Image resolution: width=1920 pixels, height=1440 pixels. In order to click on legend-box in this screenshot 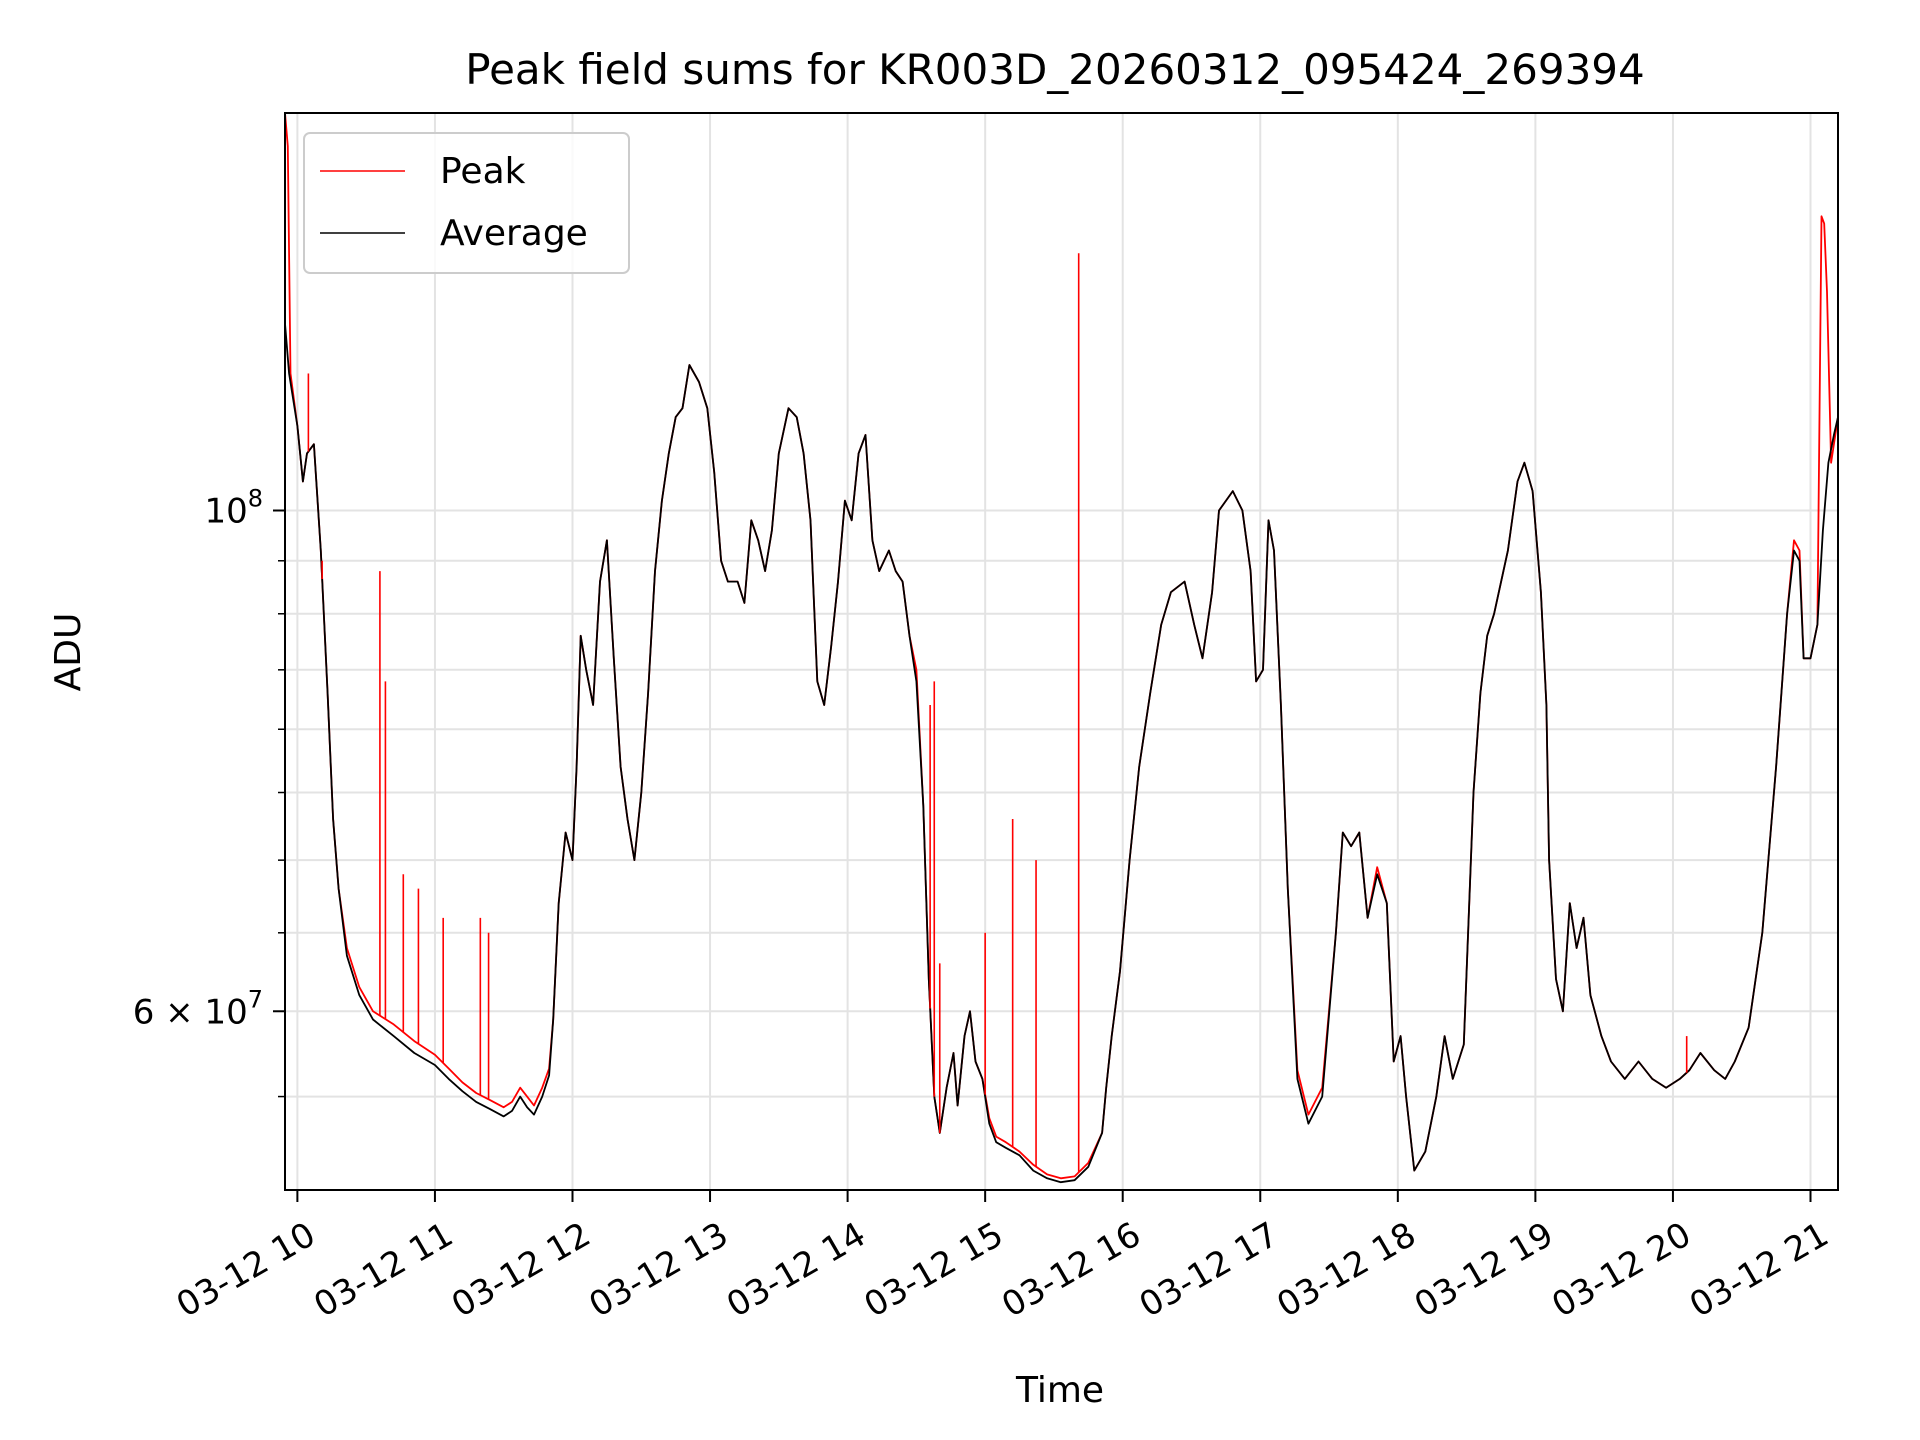, I will do `click(466, 203)`.